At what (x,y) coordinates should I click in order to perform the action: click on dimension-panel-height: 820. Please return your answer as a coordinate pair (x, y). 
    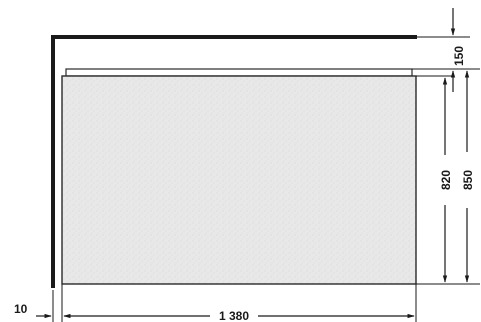
    Looking at the image, I should click on (434, 180).